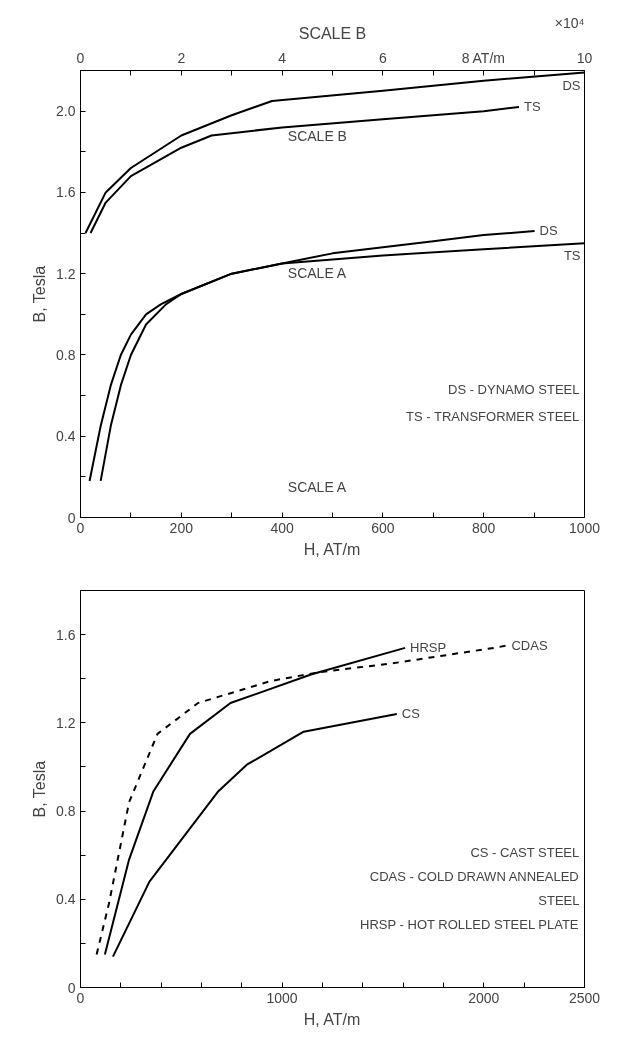 The width and height of the screenshot is (634, 1038). What do you see at coordinates (66, 111) in the screenshot?
I see `y-tick-label: 2.0` at bounding box center [66, 111].